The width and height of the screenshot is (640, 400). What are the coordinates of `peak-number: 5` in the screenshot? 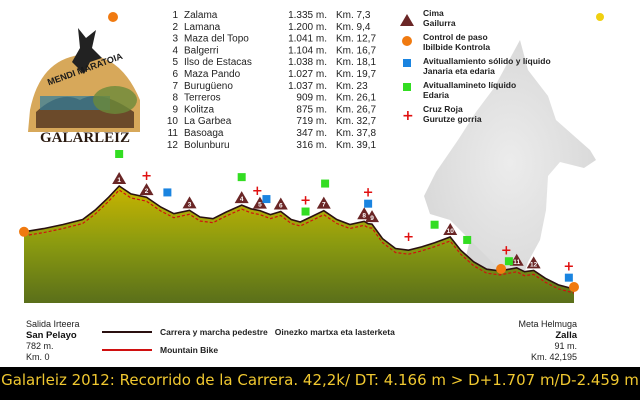 It's located at (175, 62).